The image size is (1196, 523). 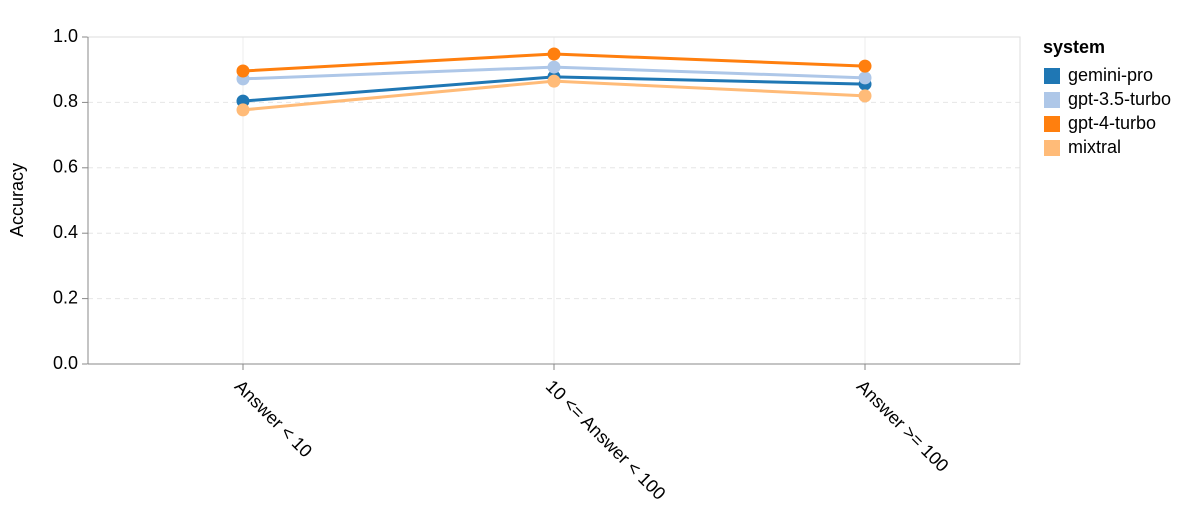 I want to click on y-axis-label: Accuracy, so click(x=17, y=200).